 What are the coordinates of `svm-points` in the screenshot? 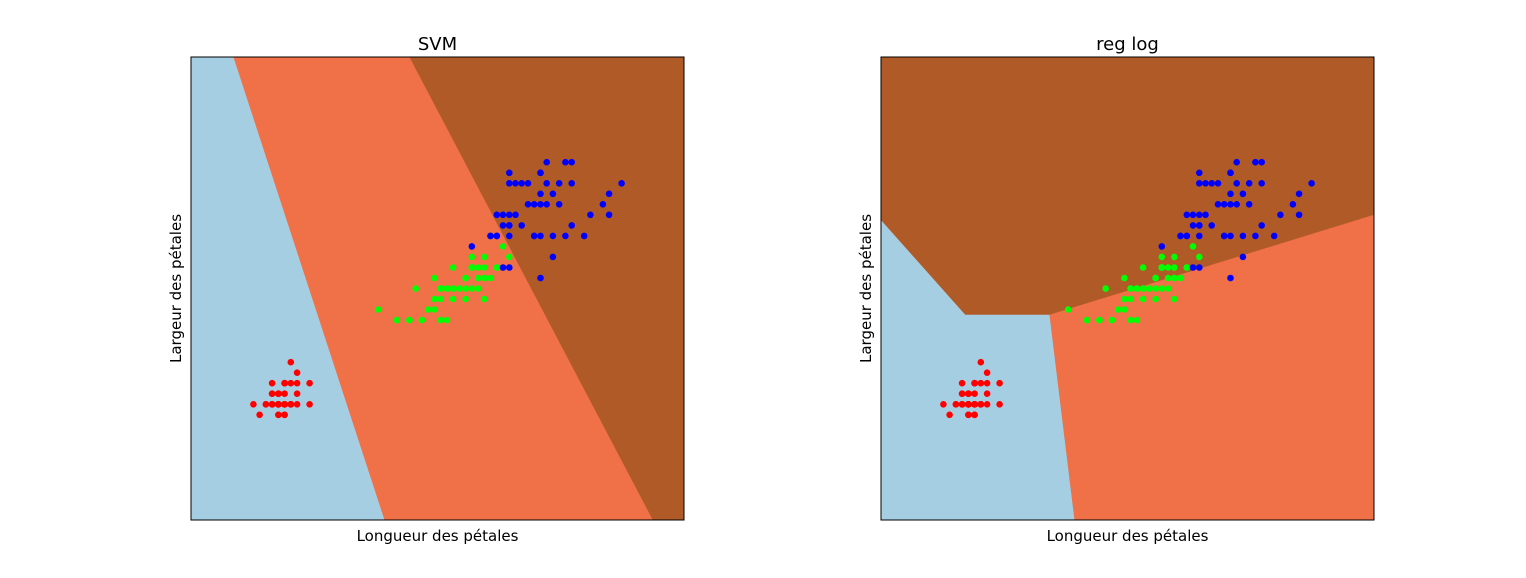 It's located at (437, 288).